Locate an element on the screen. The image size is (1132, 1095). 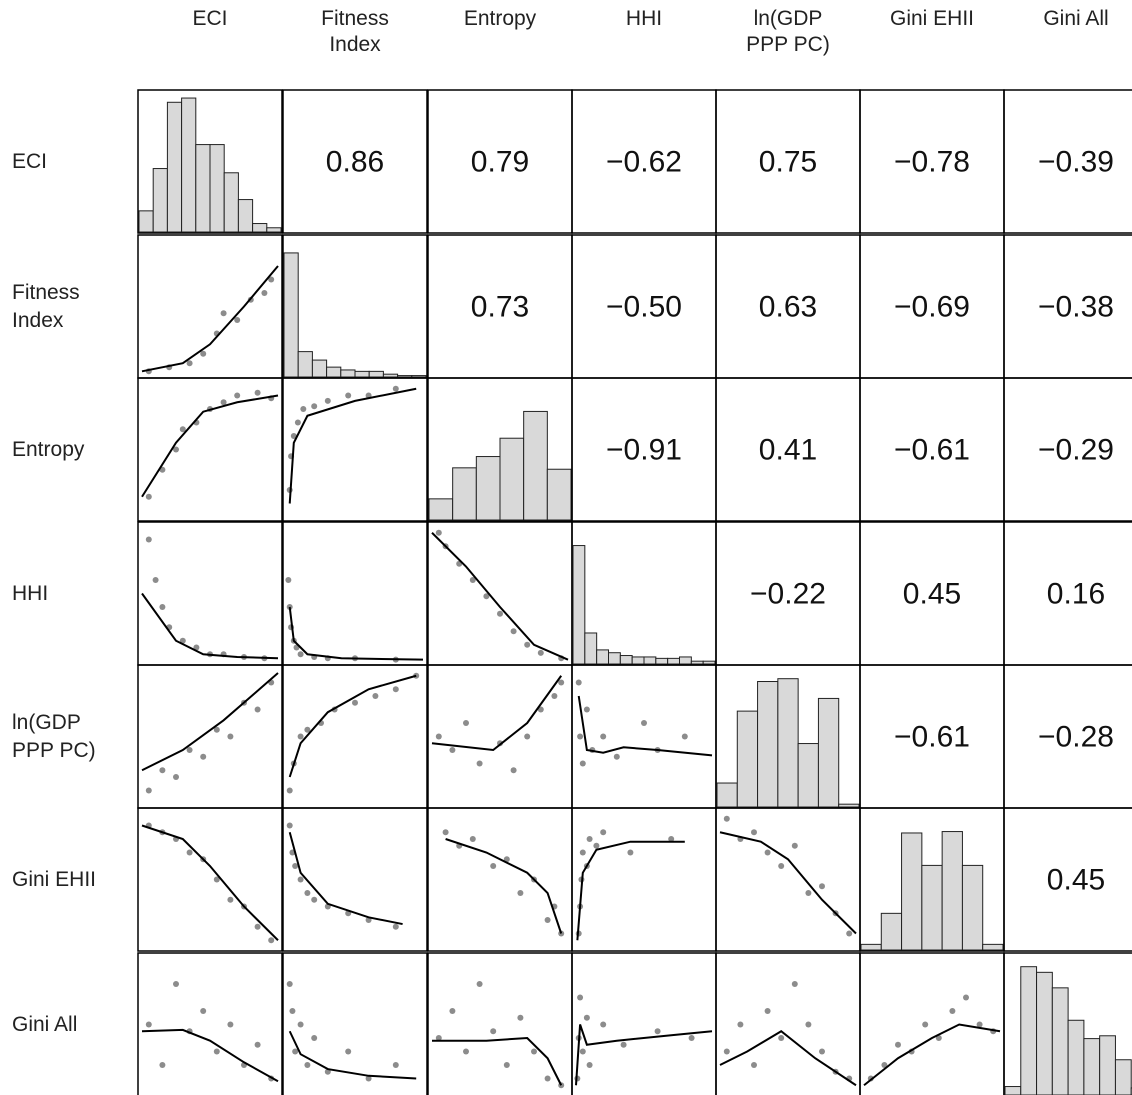
correlation-label: 0.16 is located at coordinates (1076, 593).